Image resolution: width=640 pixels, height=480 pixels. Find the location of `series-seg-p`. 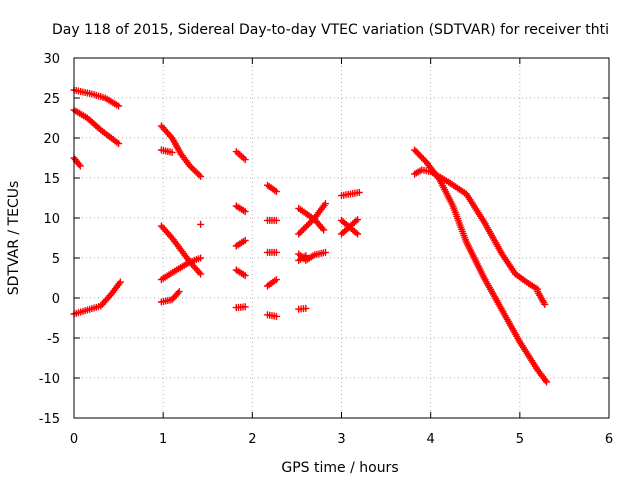

series-seg-p is located at coordinates (271, 188).